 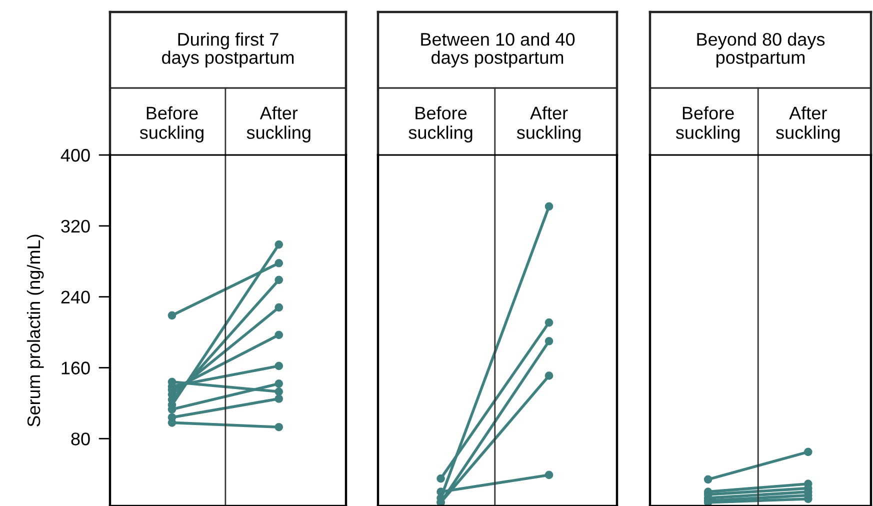 What do you see at coordinates (228, 50) in the screenshot?
I see `chart-title: During first 7 days postpartum` at bounding box center [228, 50].